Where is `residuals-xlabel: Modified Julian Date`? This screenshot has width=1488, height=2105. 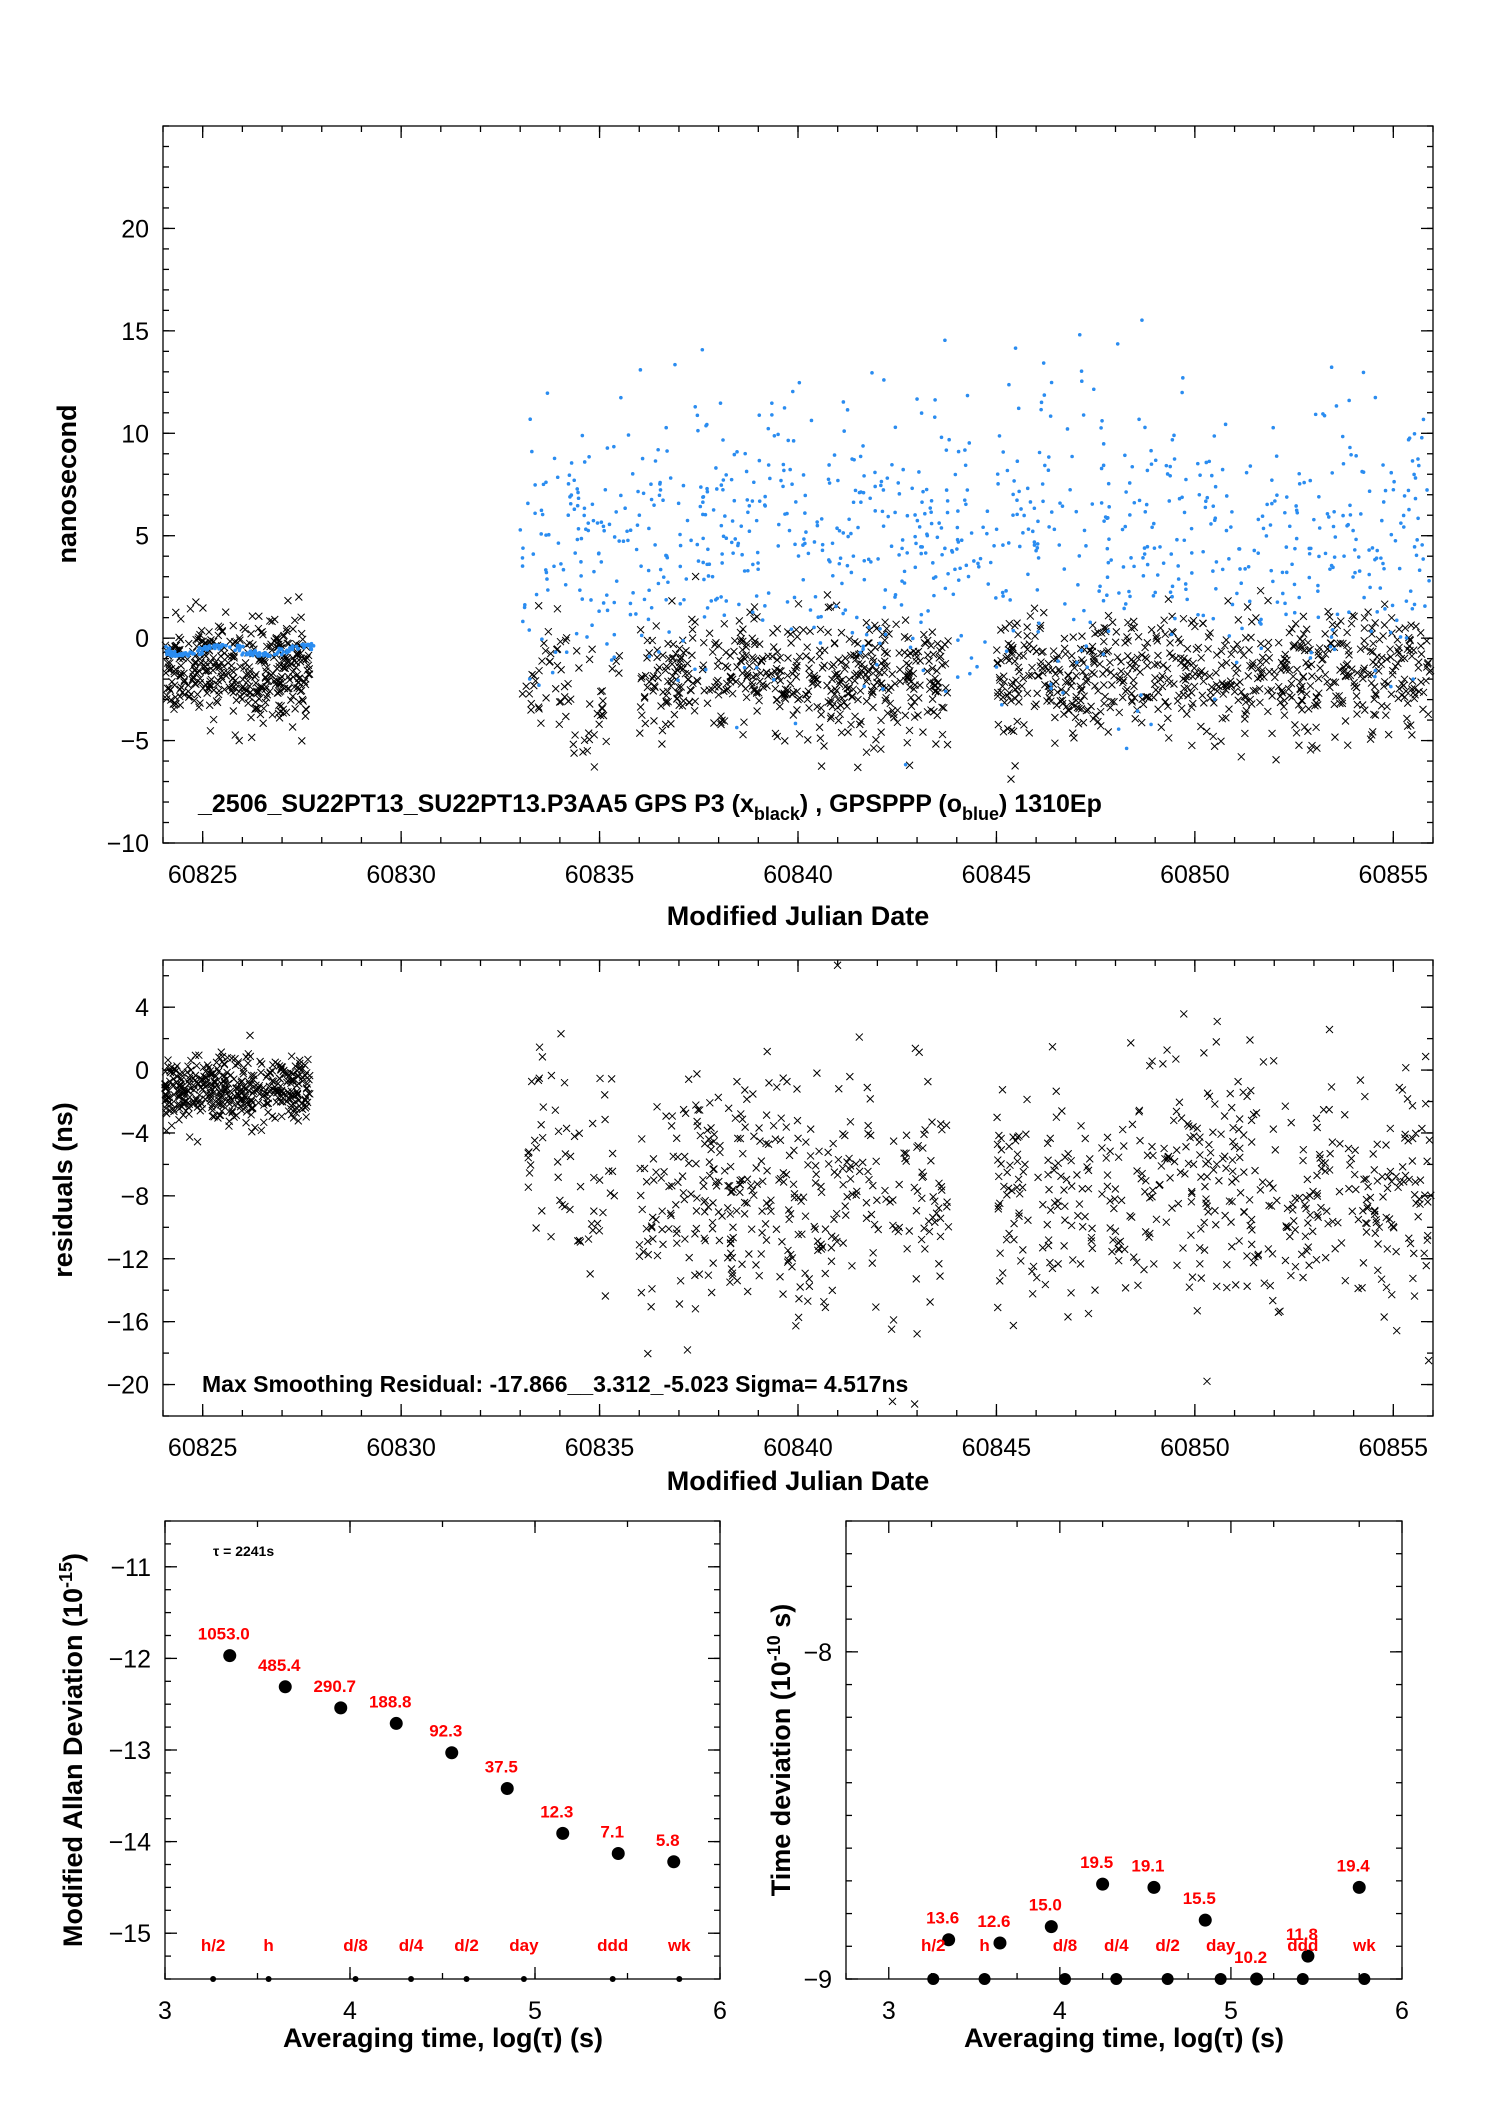
residuals-xlabel: Modified Julian Date is located at coordinates (798, 1481).